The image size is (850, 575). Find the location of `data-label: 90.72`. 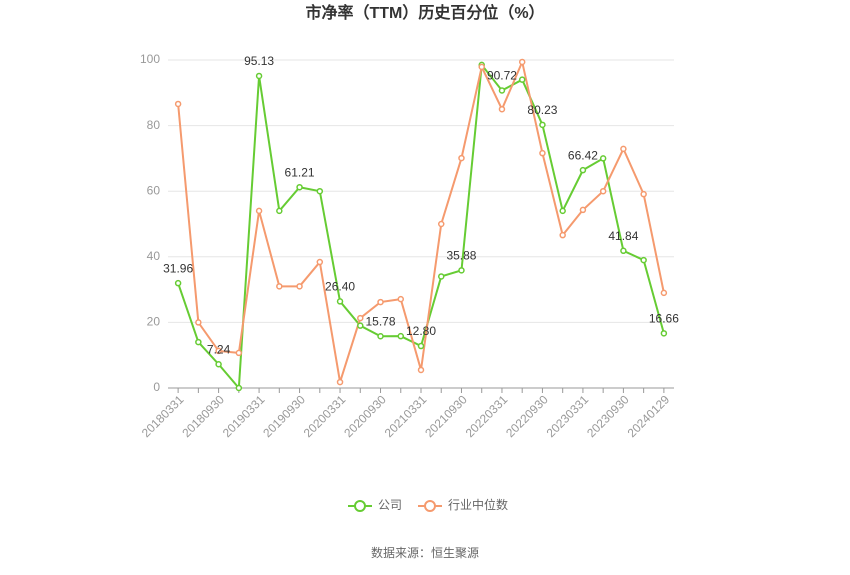

data-label: 90.72 is located at coordinates (502, 76).